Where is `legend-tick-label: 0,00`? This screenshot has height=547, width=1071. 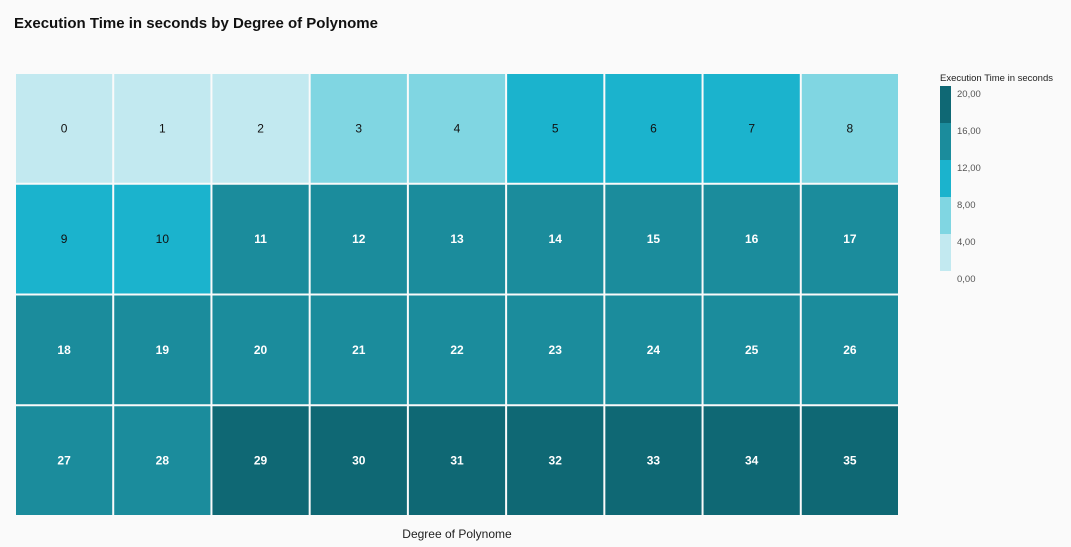 legend-tick-label: 0,00 is located at coordinates (966, 279).